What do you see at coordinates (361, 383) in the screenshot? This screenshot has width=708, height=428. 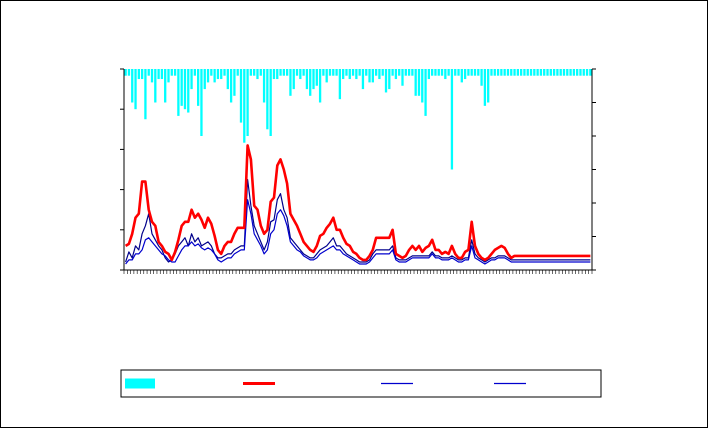 I see `legend-box` at bounding box center [361, 383].